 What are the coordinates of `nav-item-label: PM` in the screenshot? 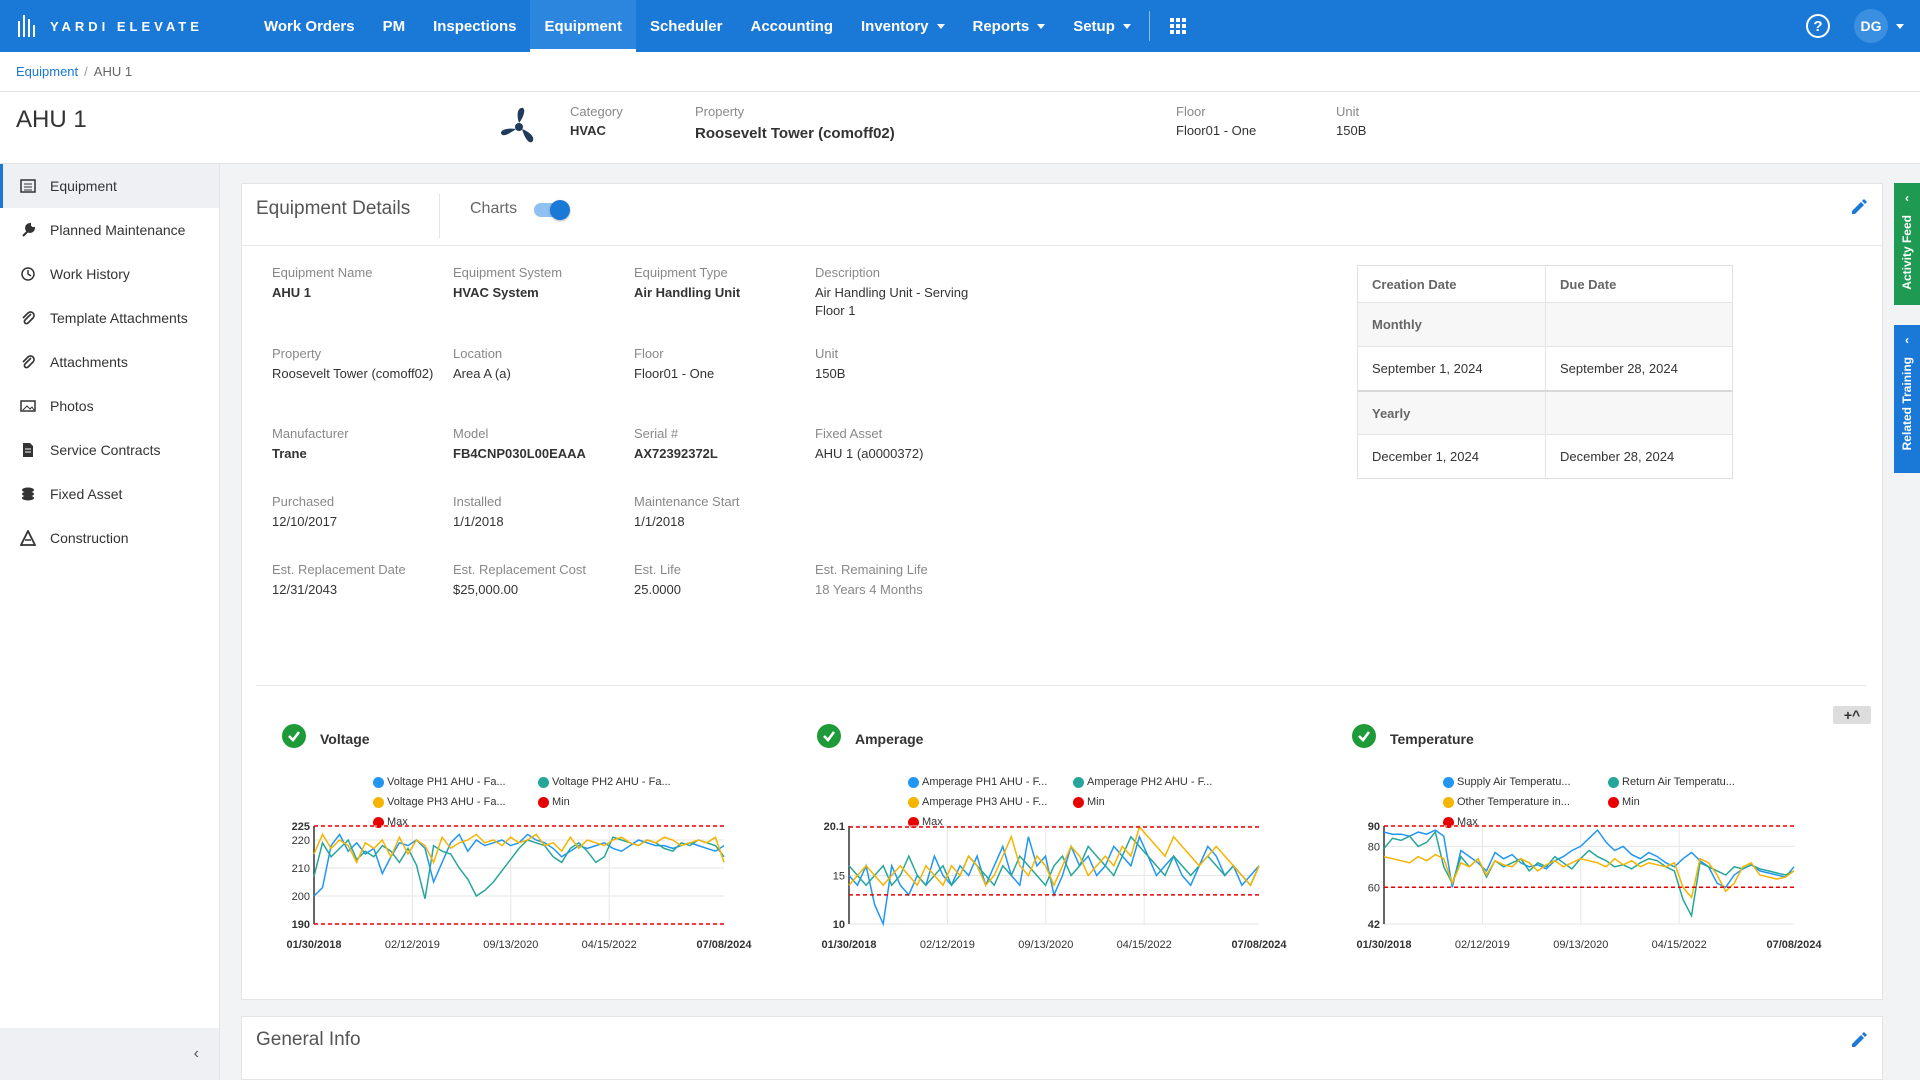 It's located at (394, 26).